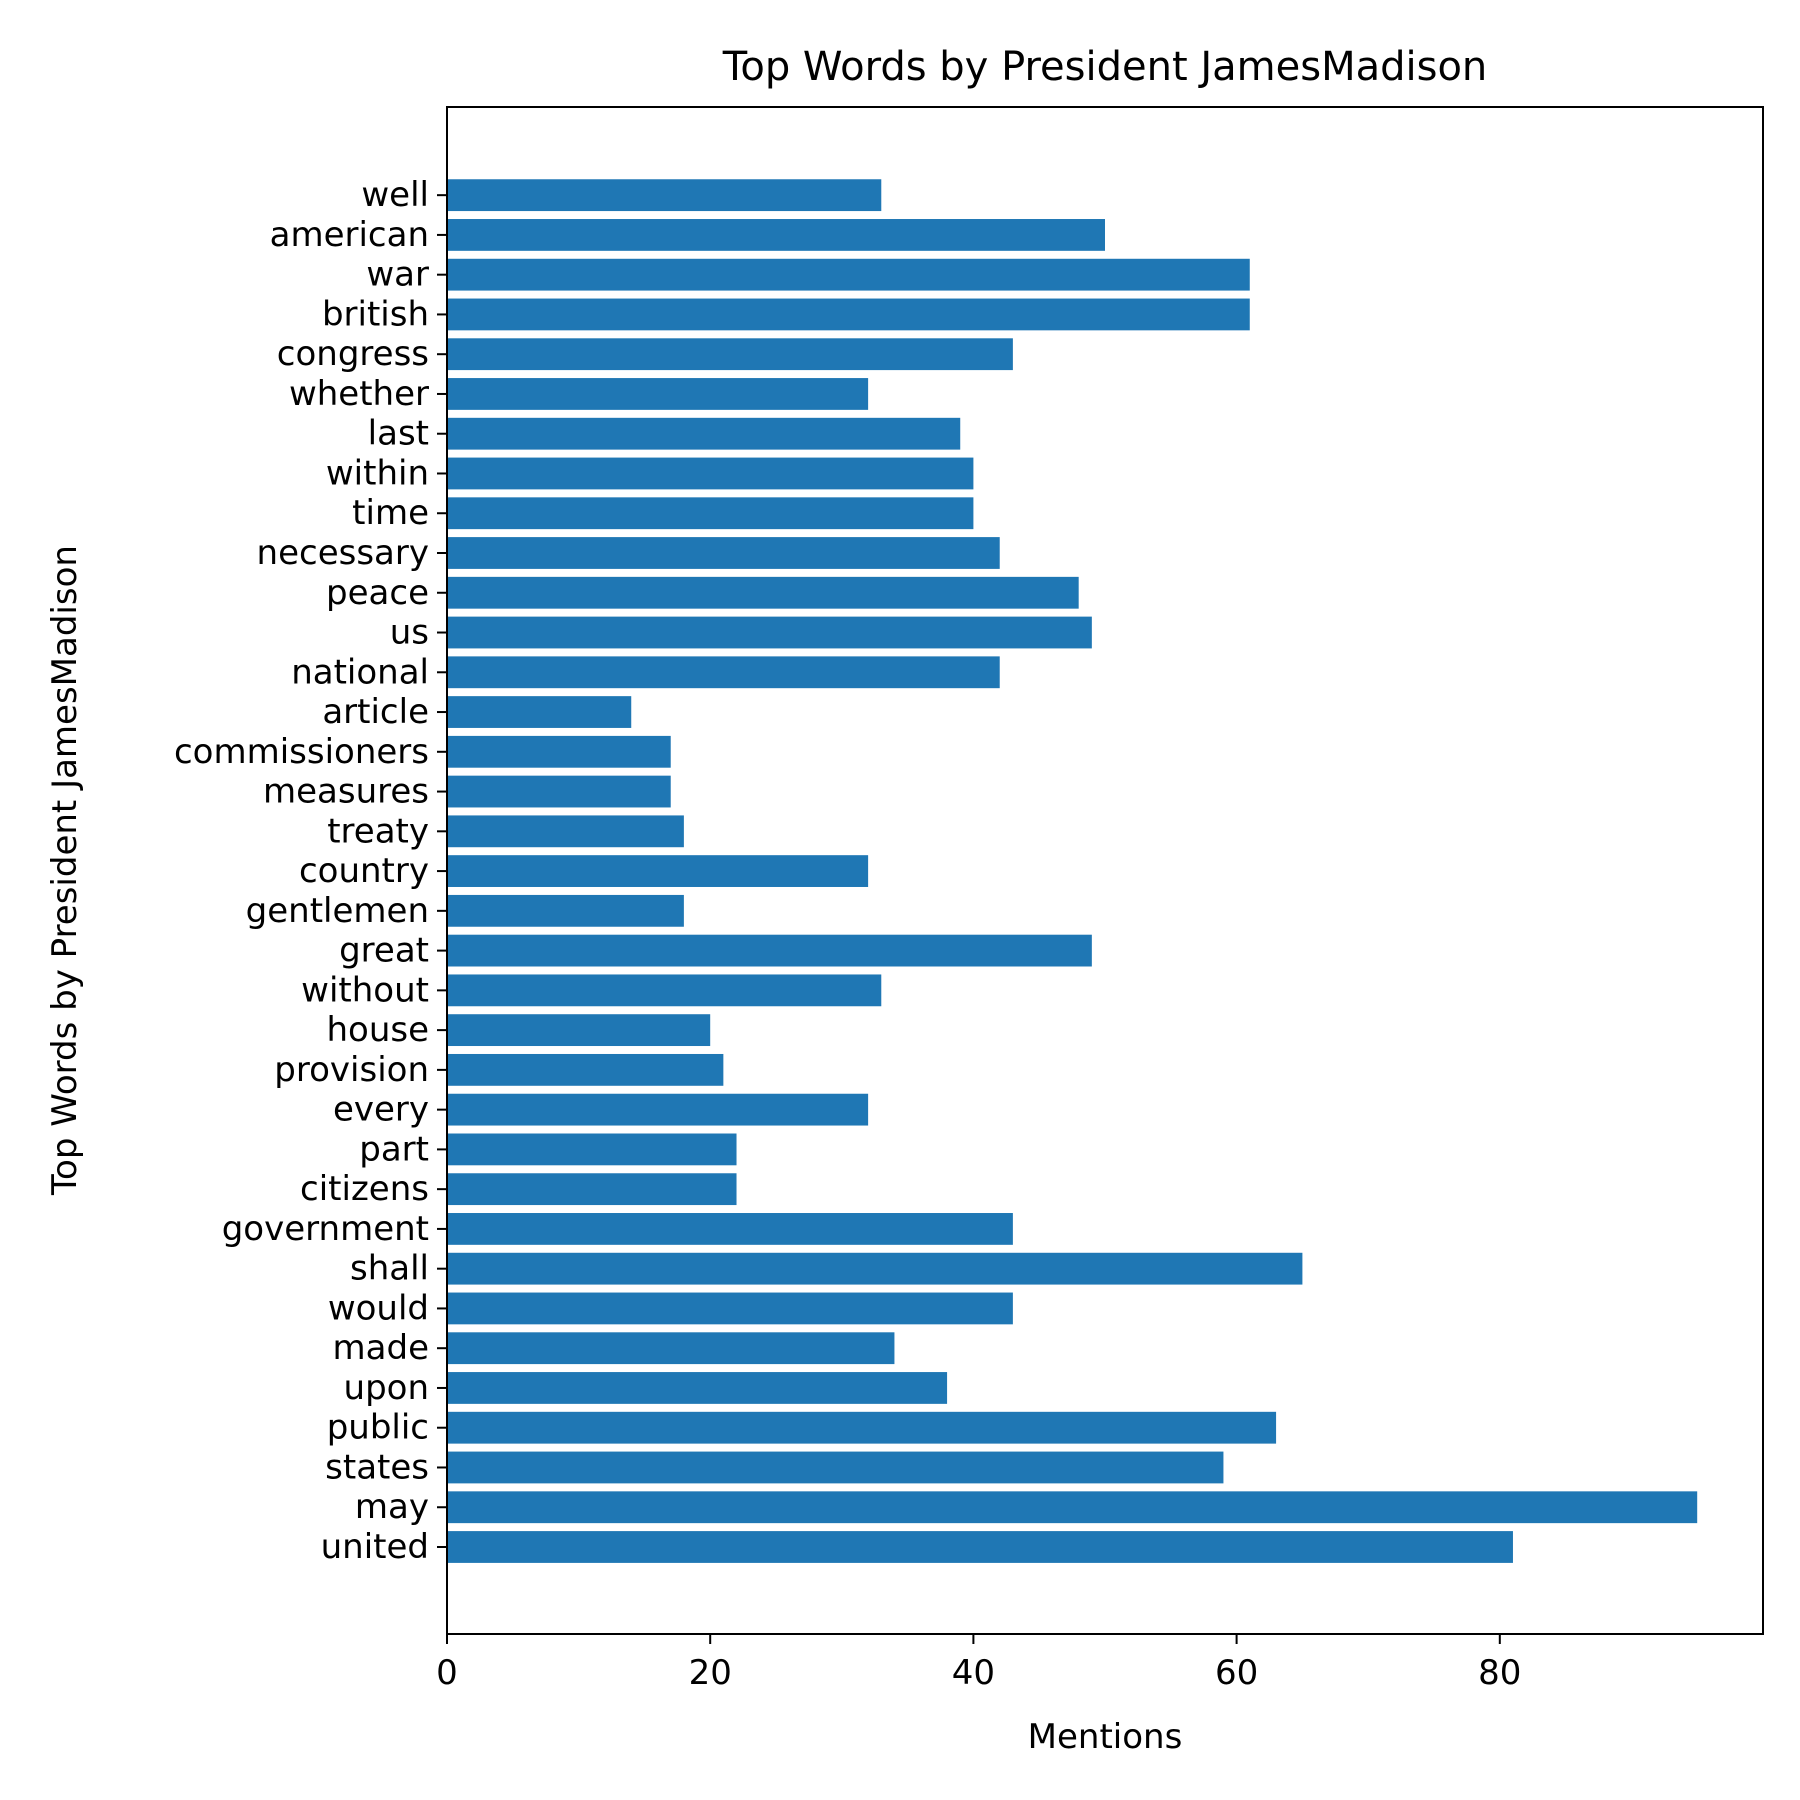 The width and height of the screenshot is (1800, 1800). I want to click on bar-british, so click(848, 314).